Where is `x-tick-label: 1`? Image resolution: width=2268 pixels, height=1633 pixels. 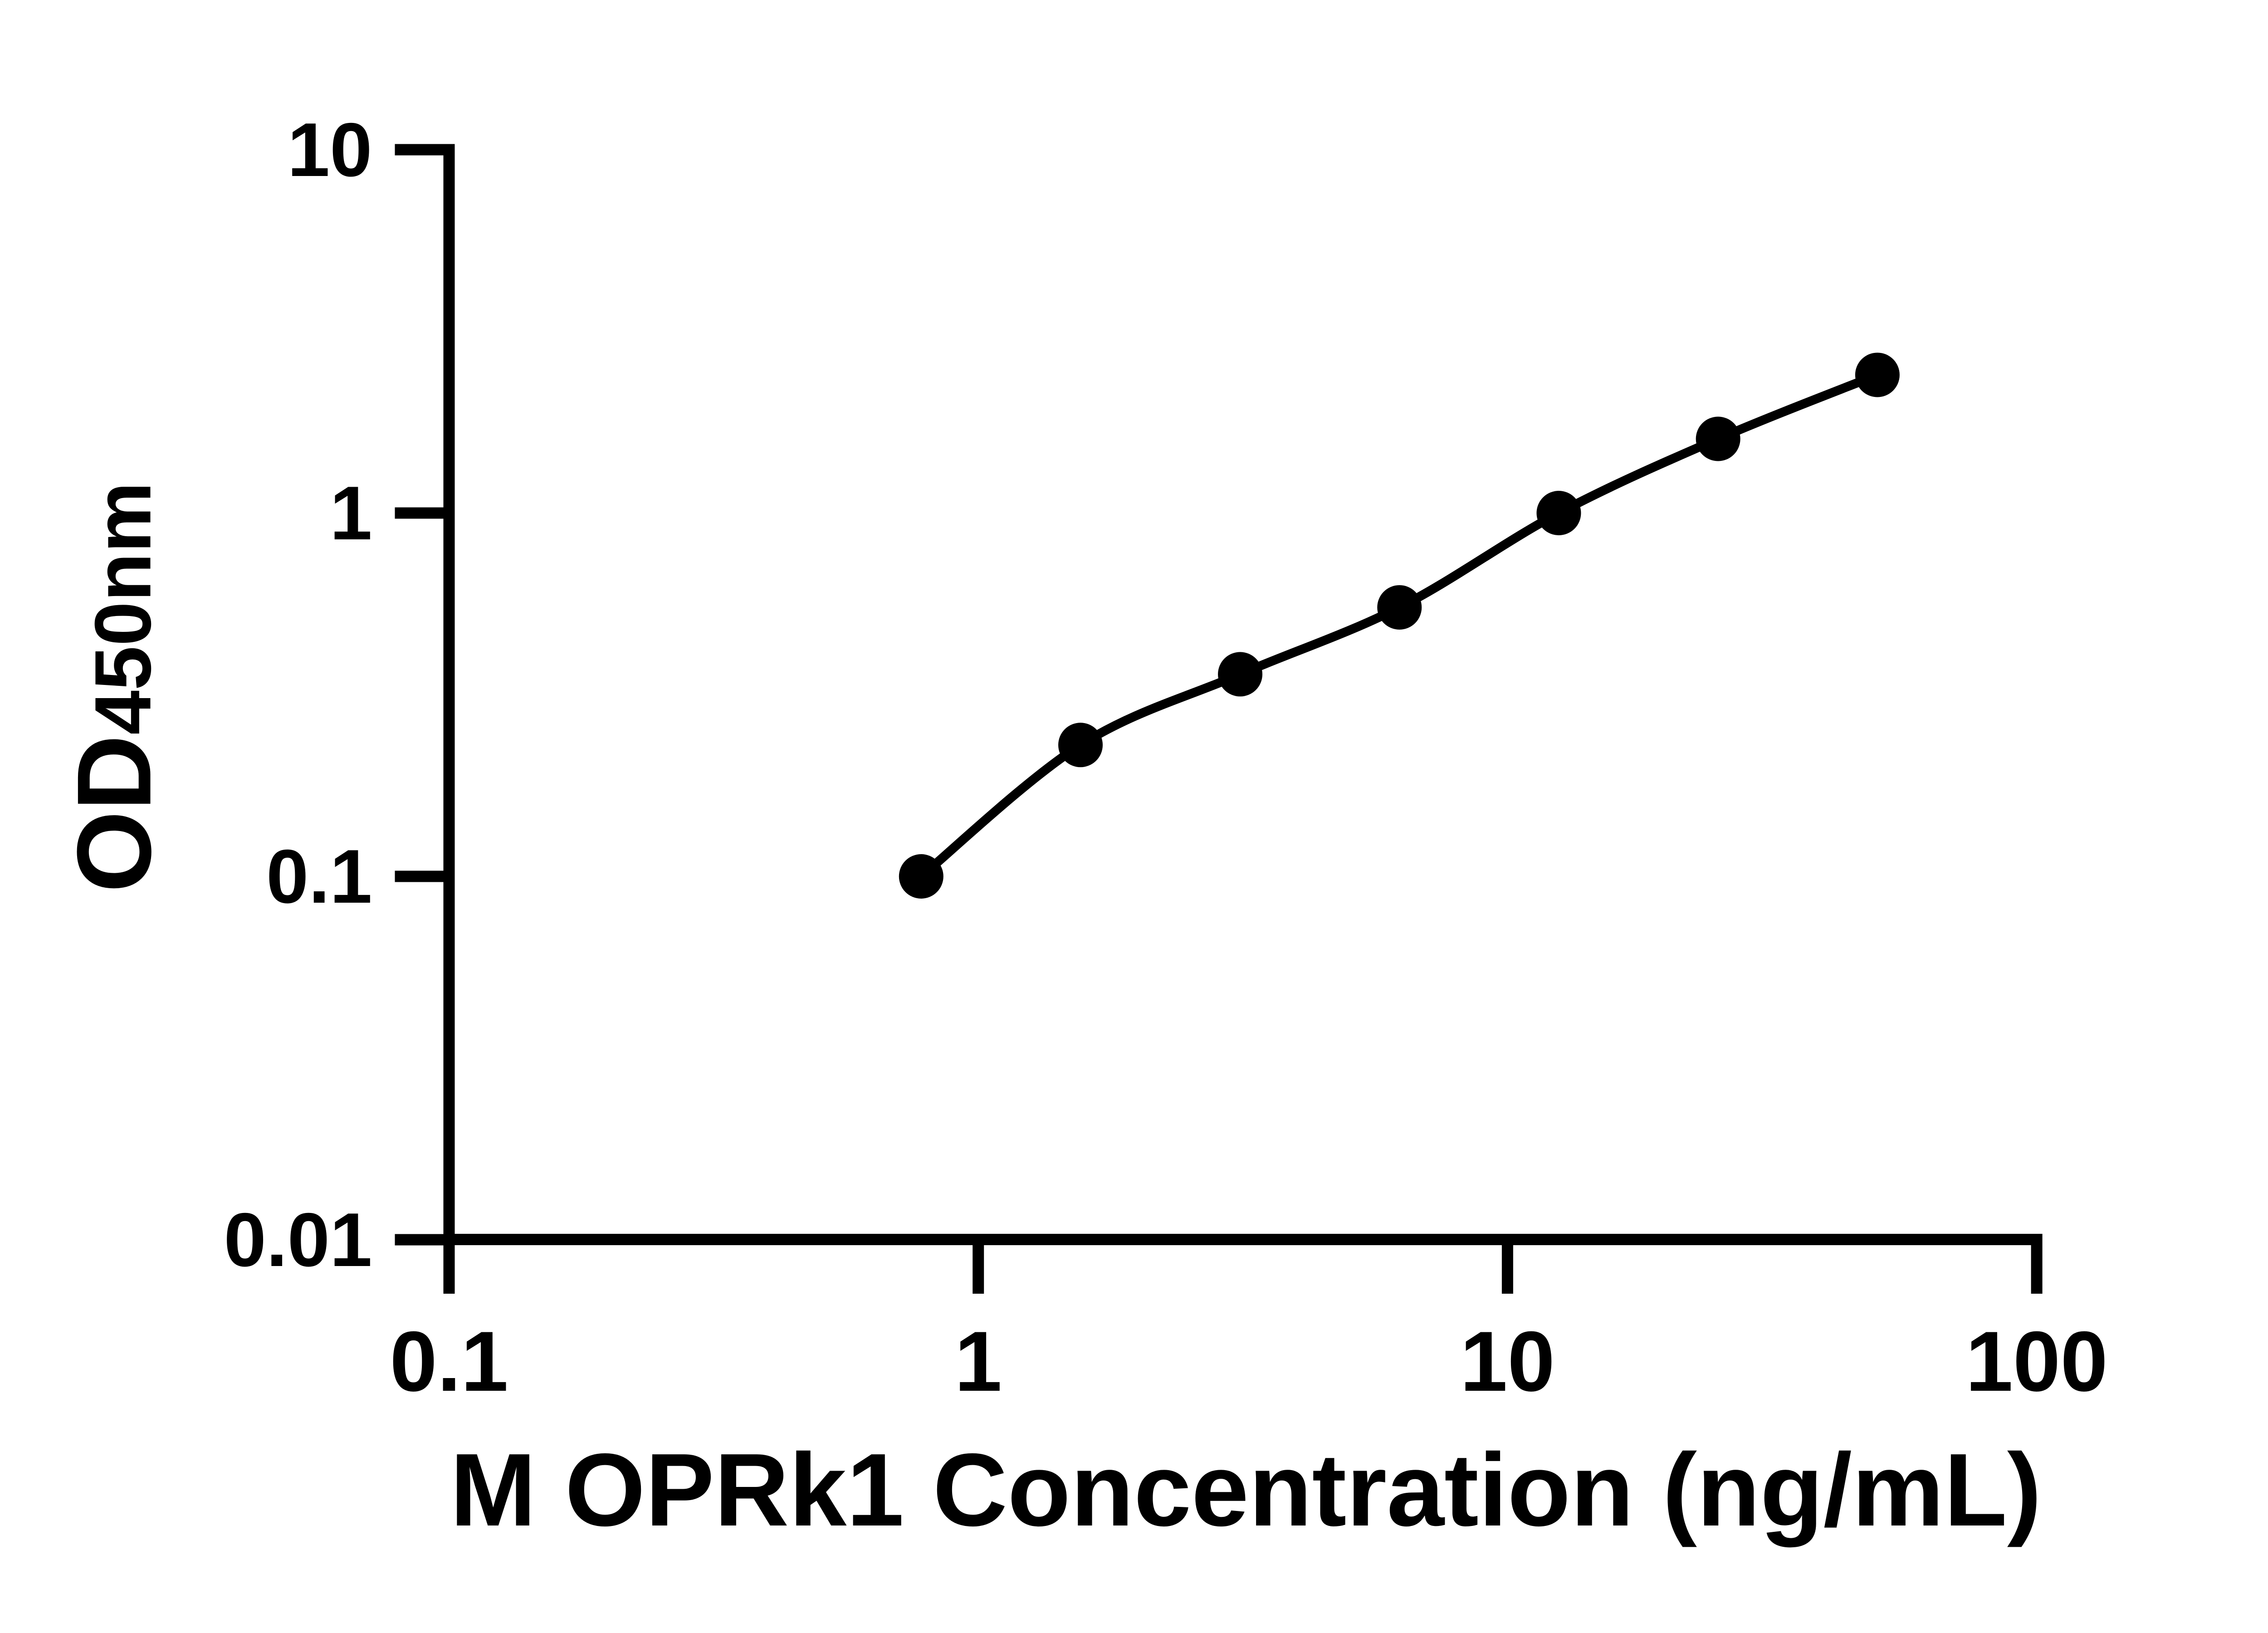 x-tick-label: 1 is located at coordinates (978, 1361).